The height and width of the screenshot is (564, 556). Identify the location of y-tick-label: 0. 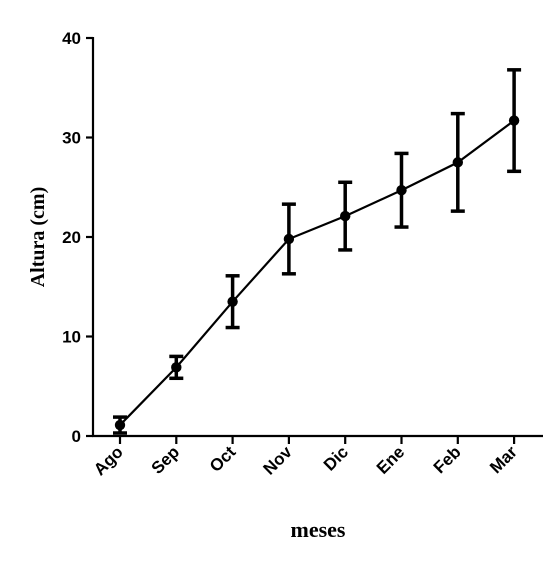
(76, 436).